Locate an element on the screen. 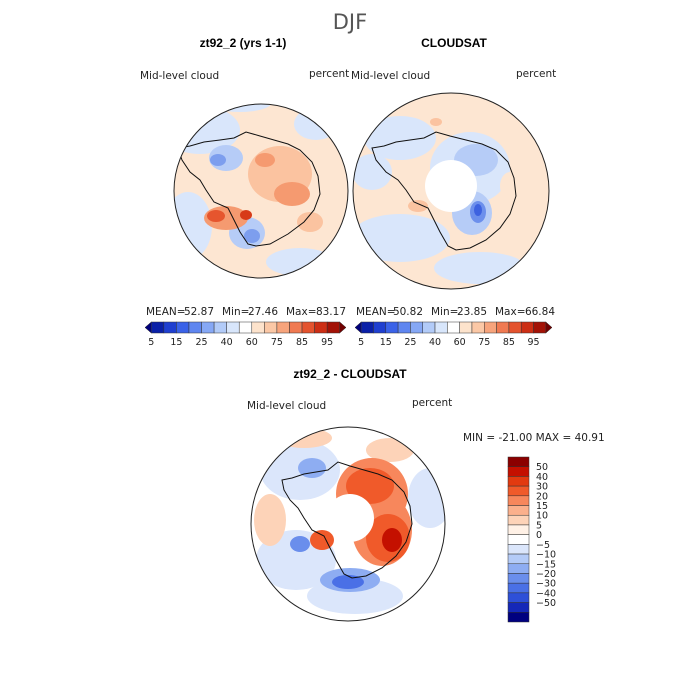 The width and height of the screenshot is (700, 700). colorbar-tick-label: −50 is located at coordinates (546, 603).